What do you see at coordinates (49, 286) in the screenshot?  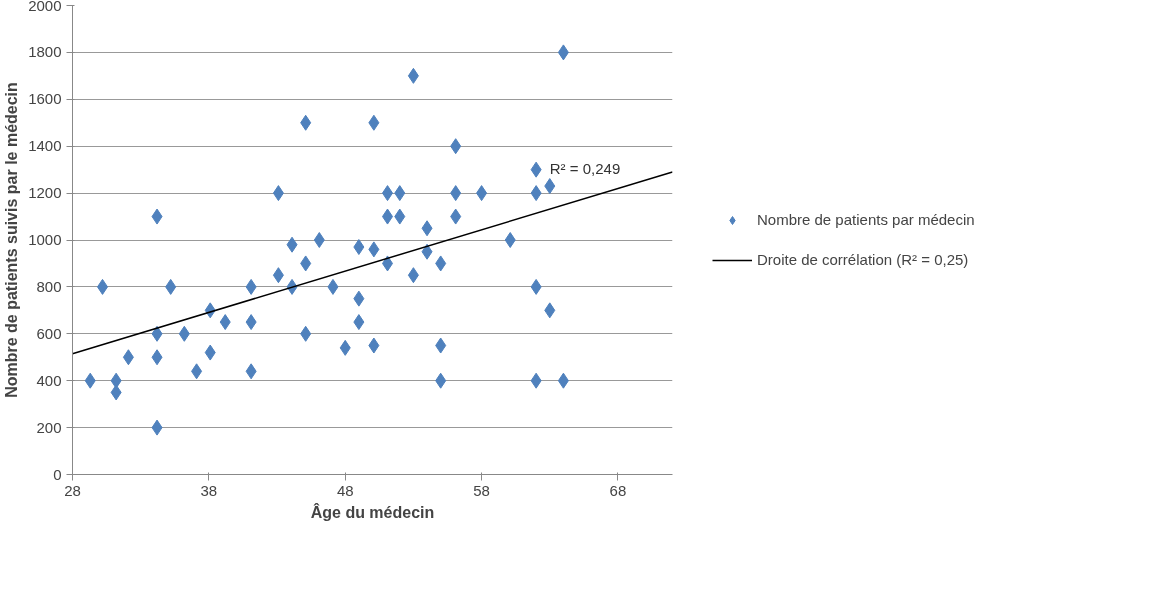 I see `y-tick-label: 800` at bounding box center [49, 286].